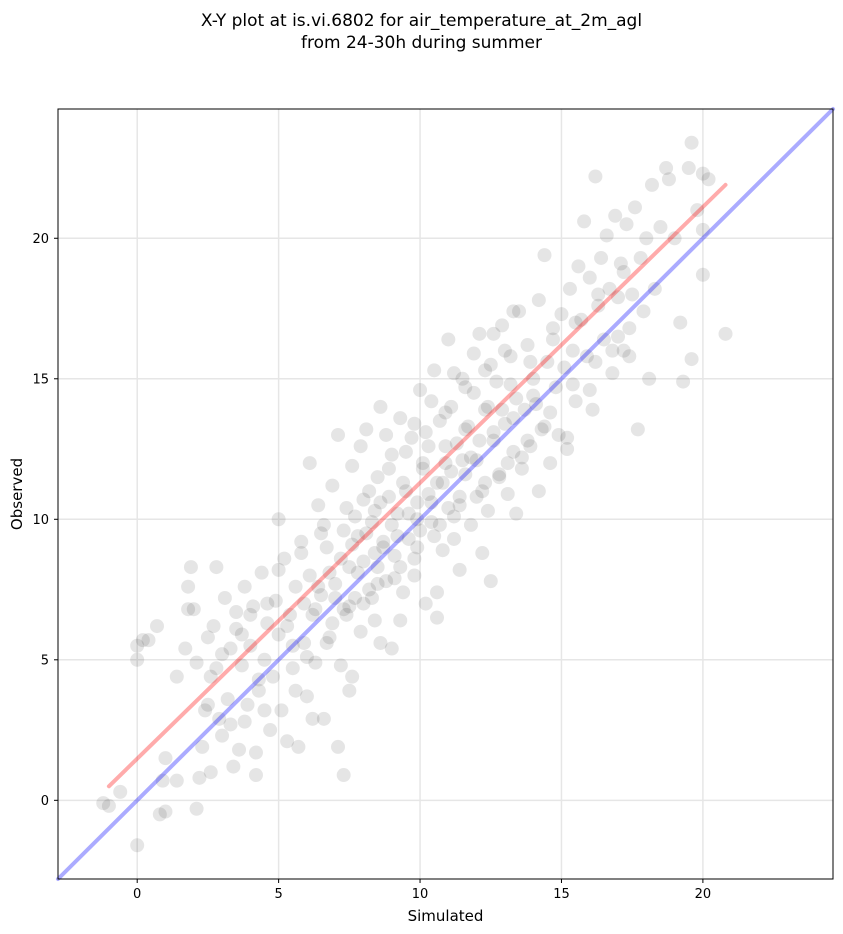 This screenshot has width=843, height=934. What do you see at coordinates (446, 916) in the screenshot?
I see `x-axis-label: Simulated` at bounding box center [446, 916].